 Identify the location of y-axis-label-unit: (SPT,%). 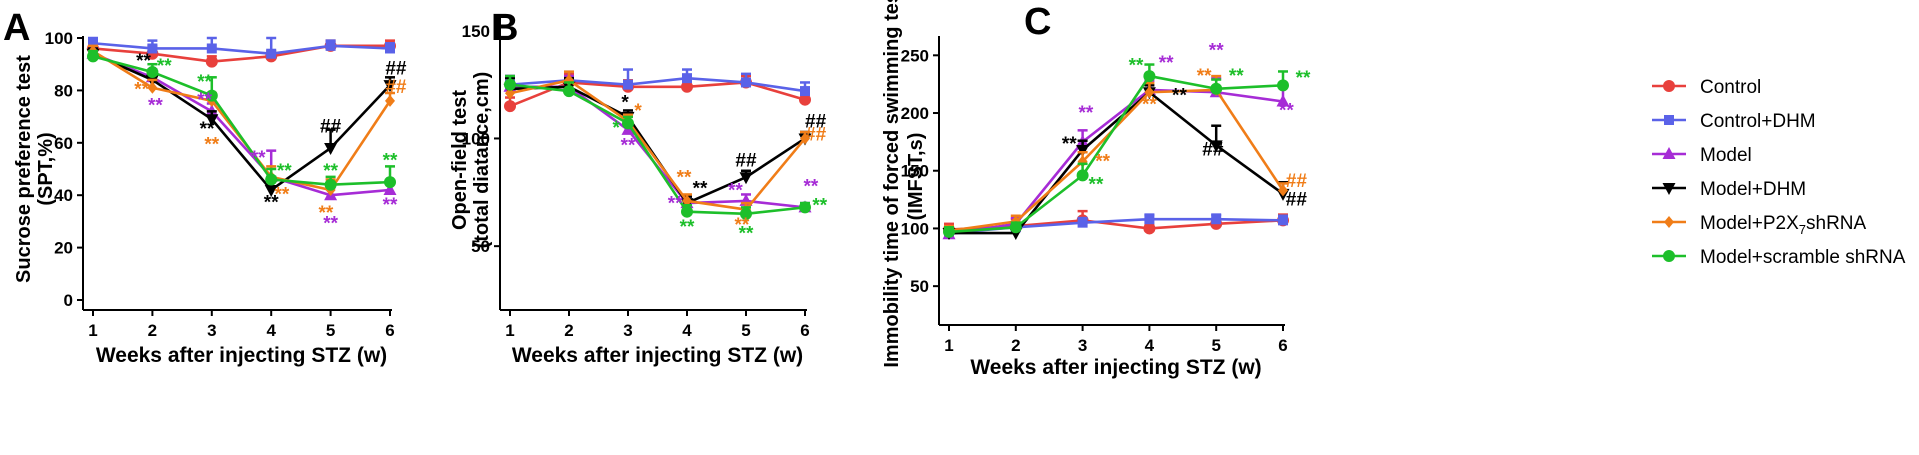
(46, 168).